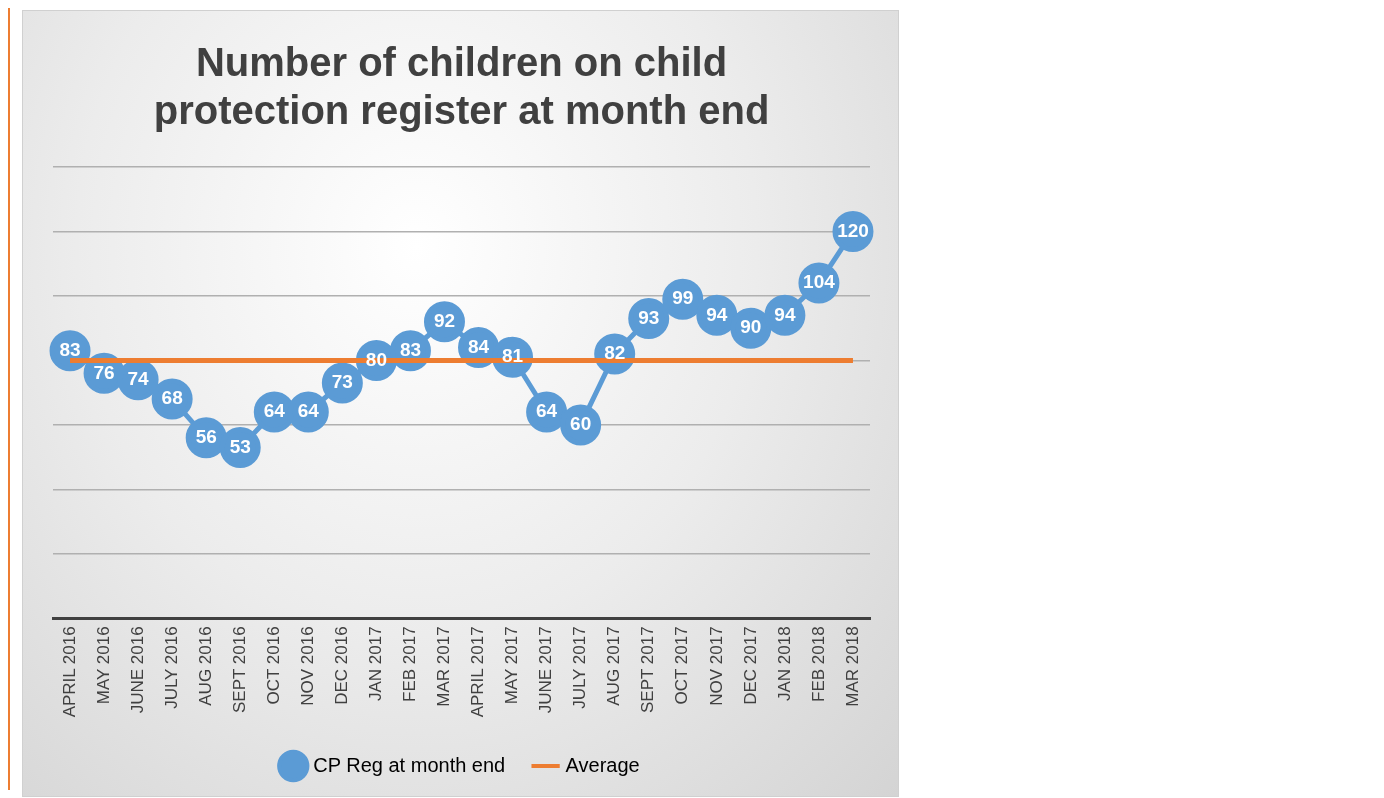 The image size is (1384, 798). What do you see at coordinates (716, 666) in the screenshot?
I see `x-tick-label: NOV 2017` at bounding box center [716, 666].